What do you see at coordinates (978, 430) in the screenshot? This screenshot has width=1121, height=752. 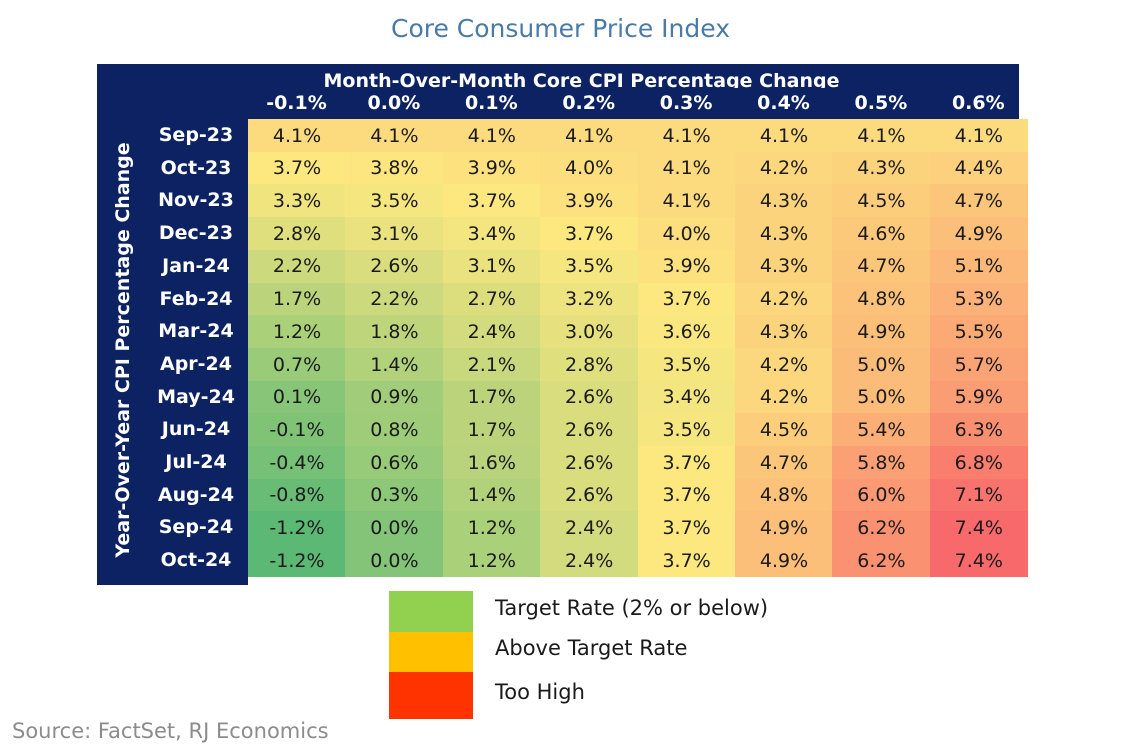 I see `heatmap-cell: 6.3%` at bounding box center [978, 430].